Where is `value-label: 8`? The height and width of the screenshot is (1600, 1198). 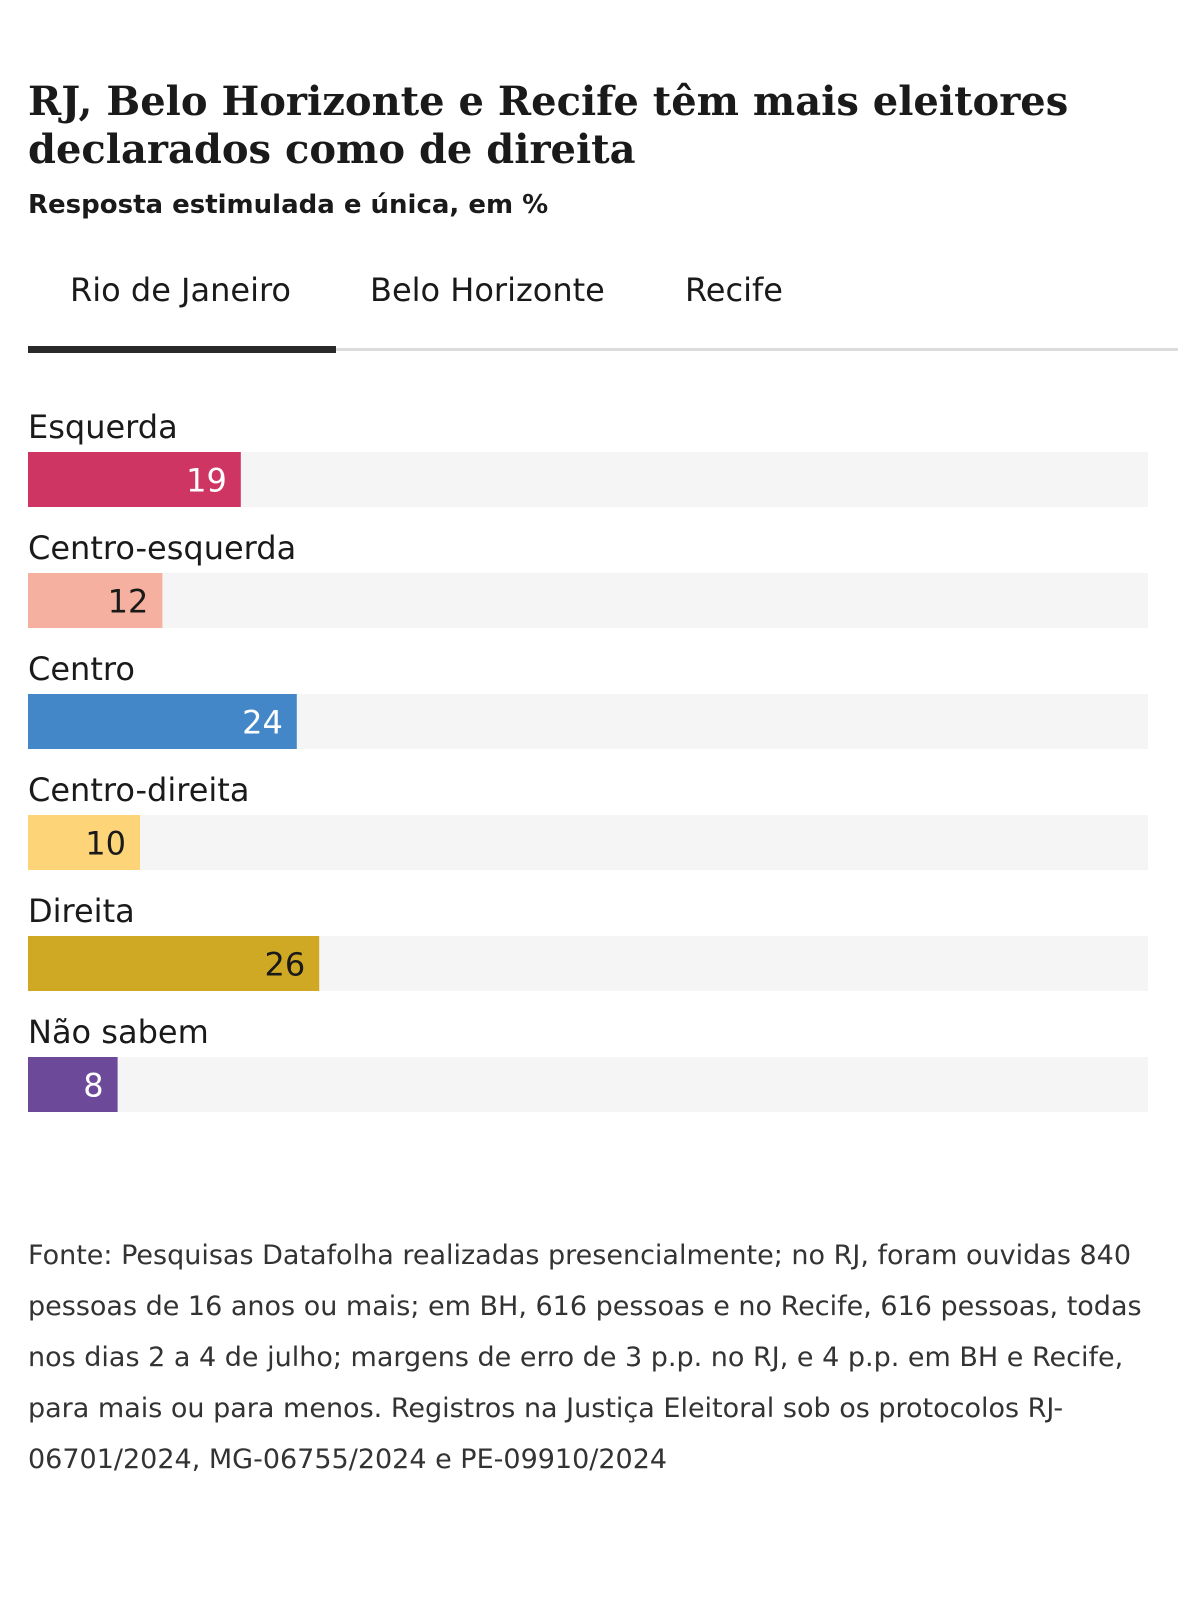
value-label: 8 is located at coordinates (93, 1086).